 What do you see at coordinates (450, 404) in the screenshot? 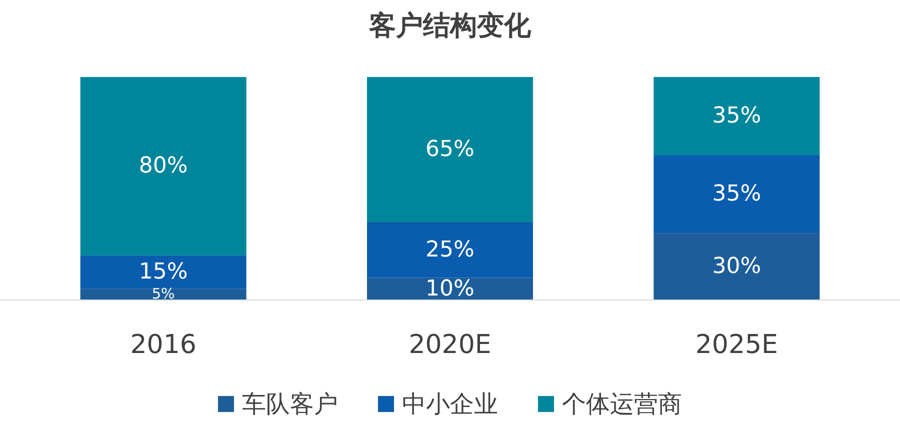
I see `legend-label: 中小企业` at bounding box center [450, 404].